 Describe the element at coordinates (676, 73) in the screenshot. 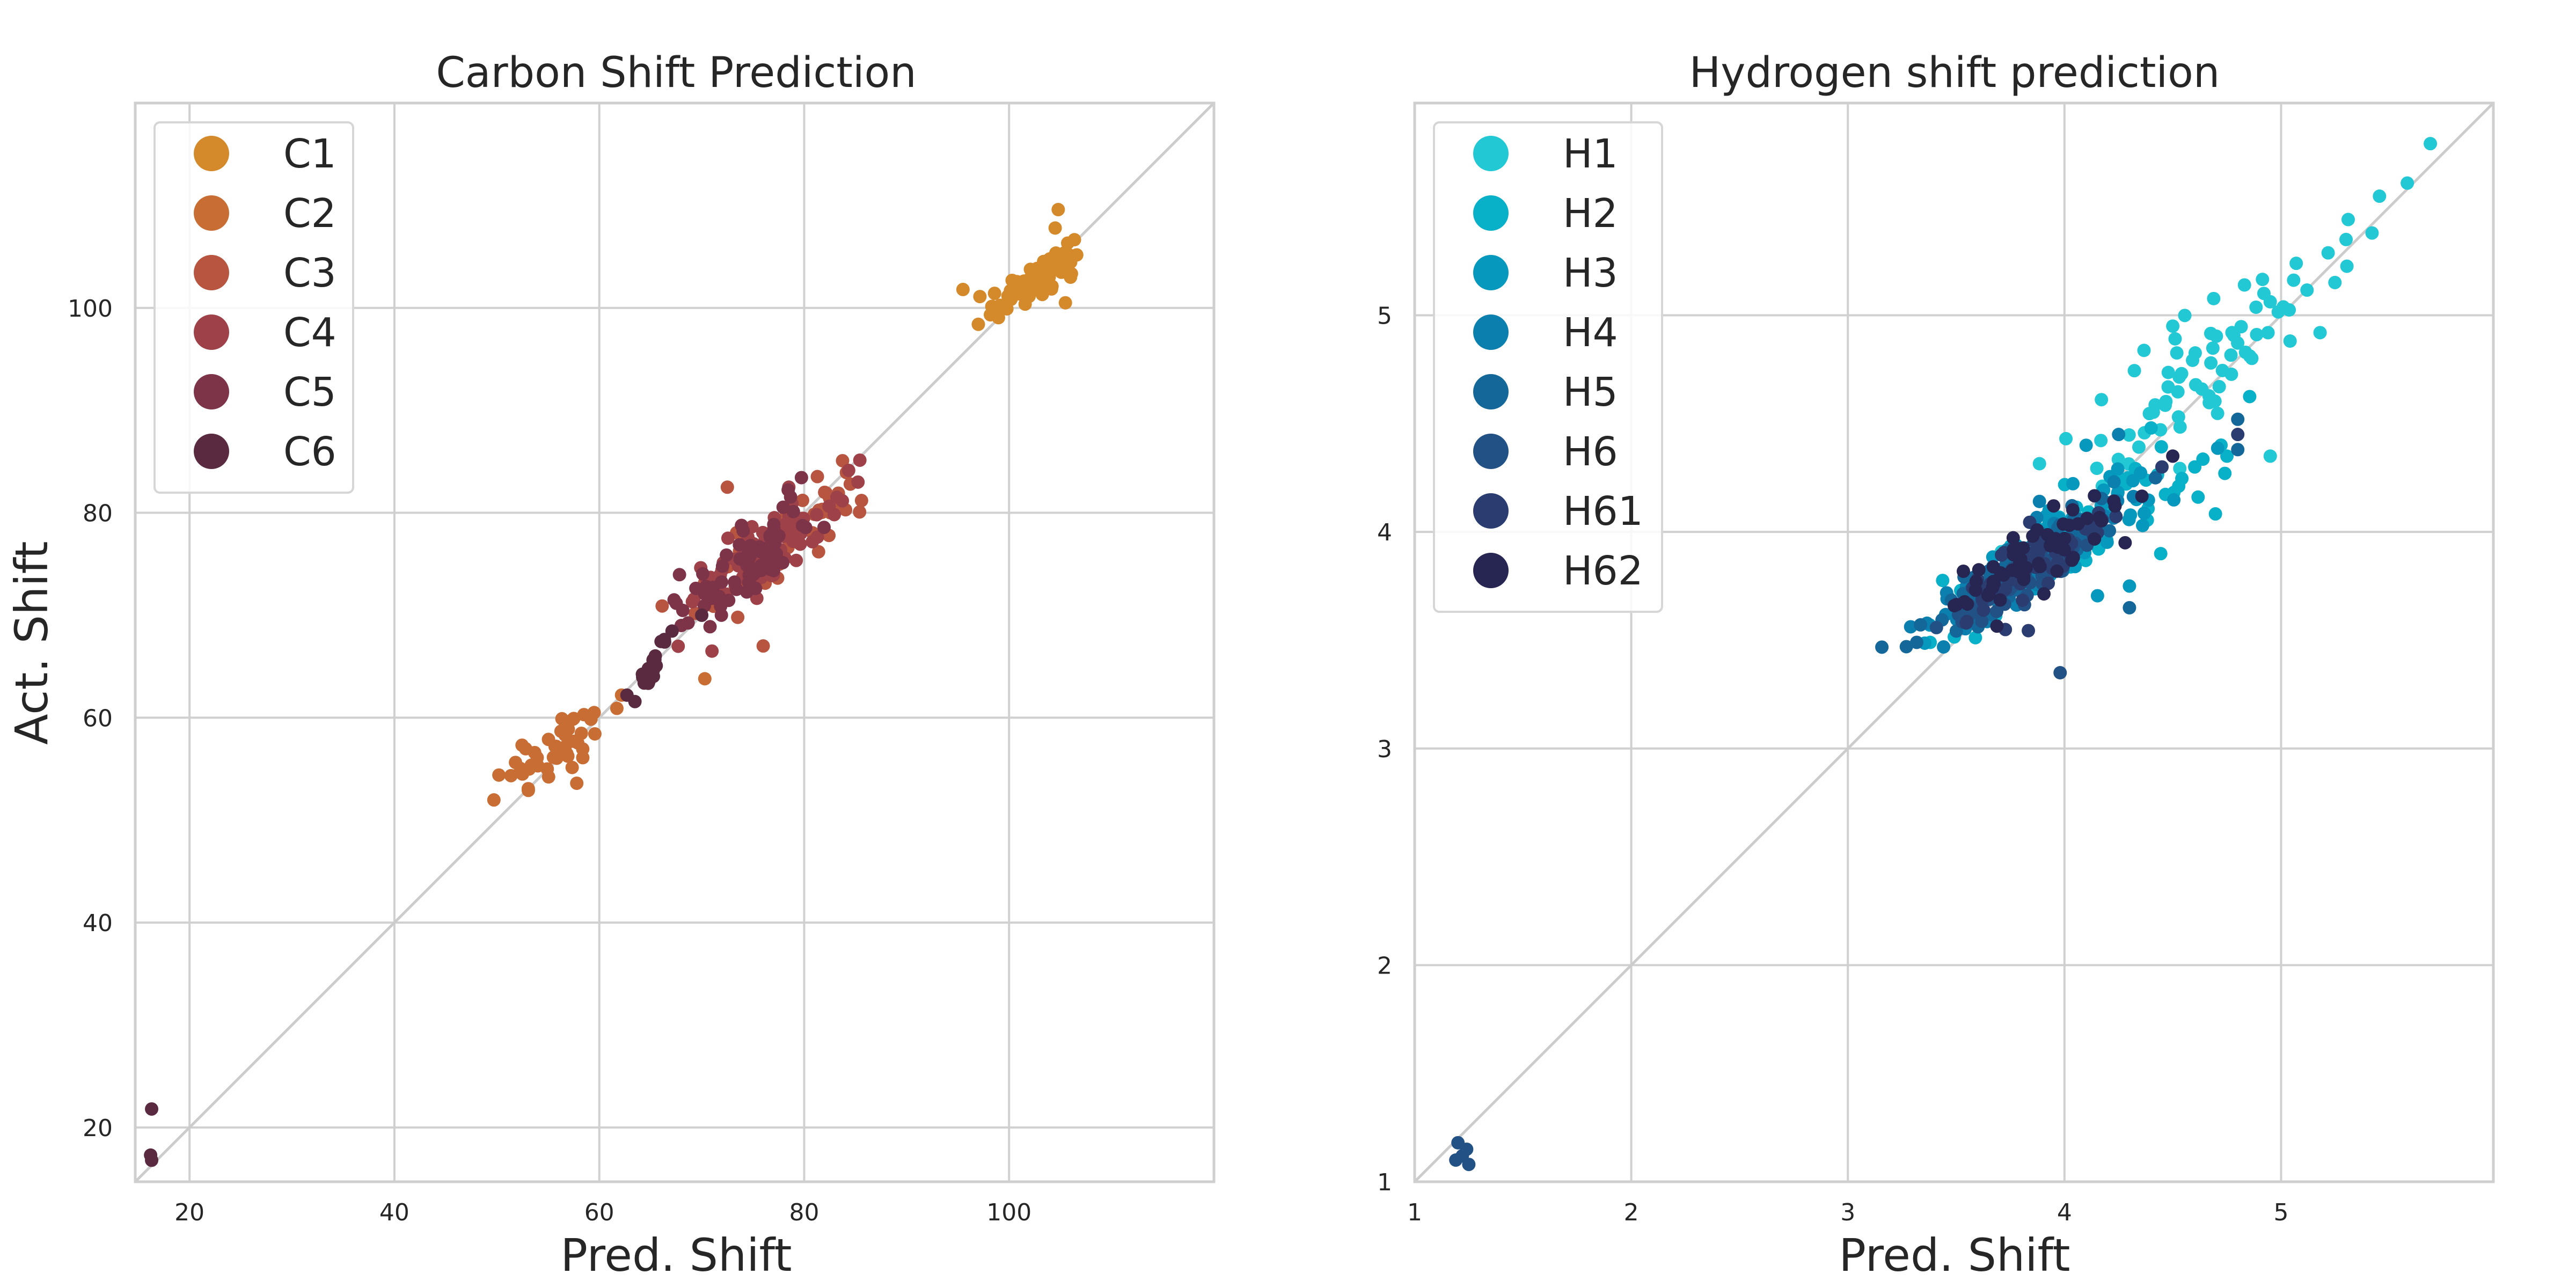

I see `carbon-chart-title: Carbon Shift Prediction` at that location.